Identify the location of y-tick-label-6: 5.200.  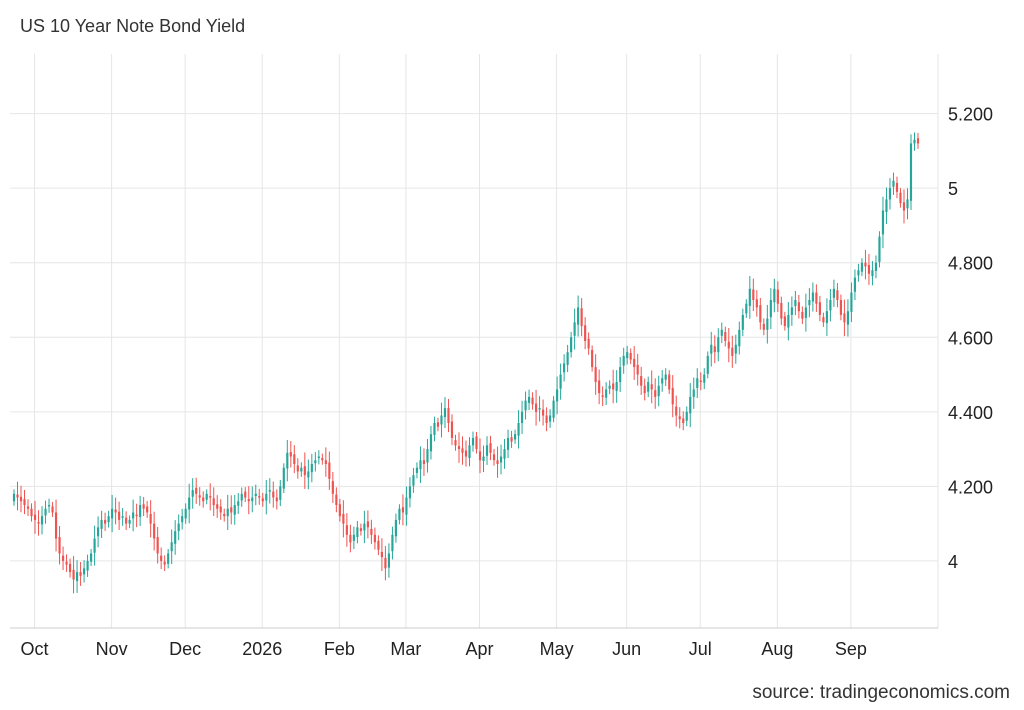
(970, 115).